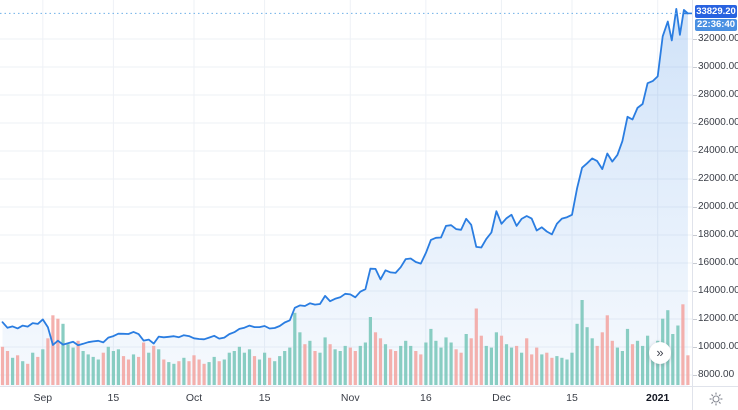 This screenshot has width=738, height=410. Describe the element at coordinates (718, 346) in the screenshot. I see `price-axis-label: 10000.00` at that location.